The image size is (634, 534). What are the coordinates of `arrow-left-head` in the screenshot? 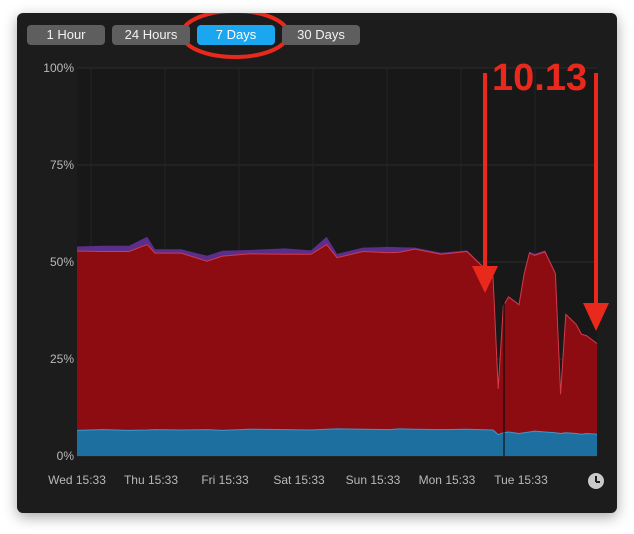 It's located at (485, 279).